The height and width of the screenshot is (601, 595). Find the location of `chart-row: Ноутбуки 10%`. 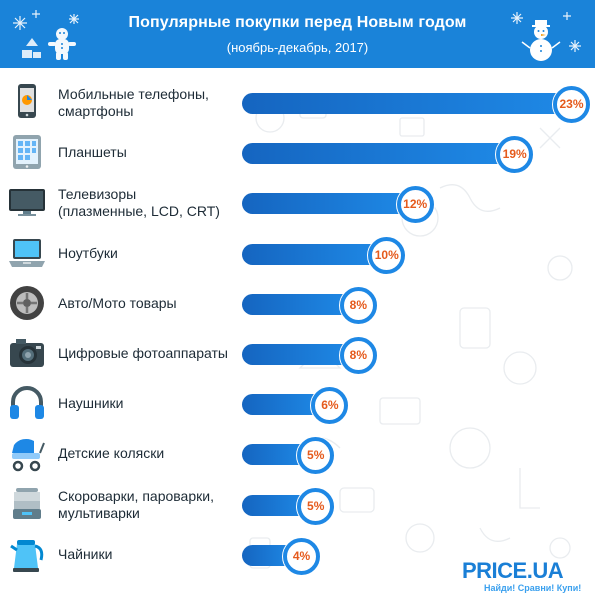

chart-row: Ноутбуки 10% is located at coordinates (297, 254).